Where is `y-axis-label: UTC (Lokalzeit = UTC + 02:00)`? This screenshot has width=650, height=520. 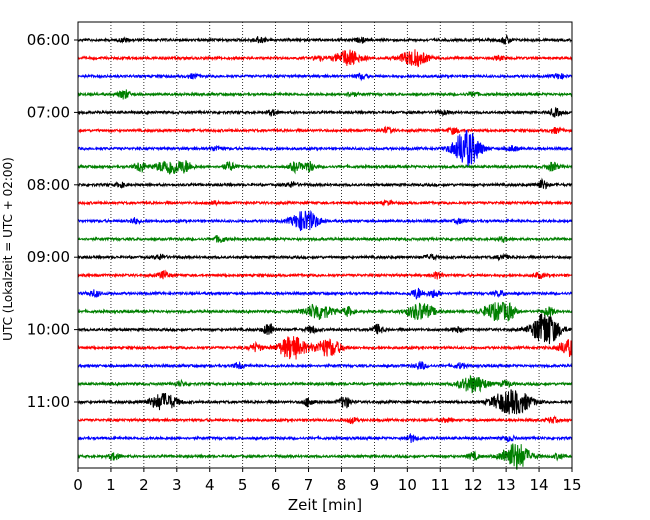
y-axis-label: UTC (Lokalzeit = UTC + 02:00) is located at coordinates (8, 249).